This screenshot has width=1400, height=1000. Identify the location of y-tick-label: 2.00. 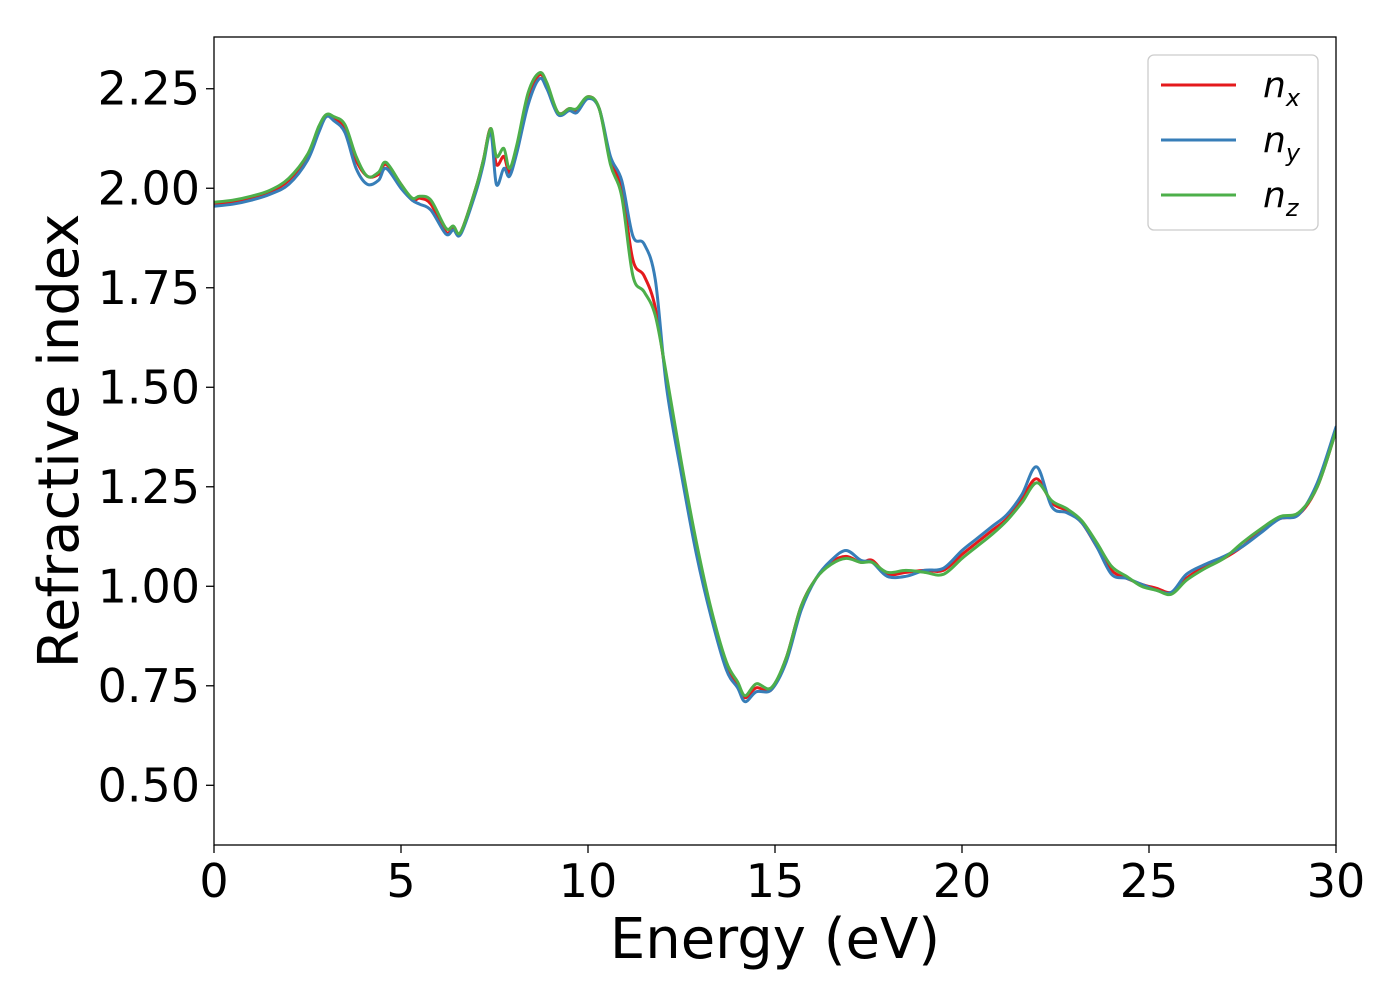
(149, 188).